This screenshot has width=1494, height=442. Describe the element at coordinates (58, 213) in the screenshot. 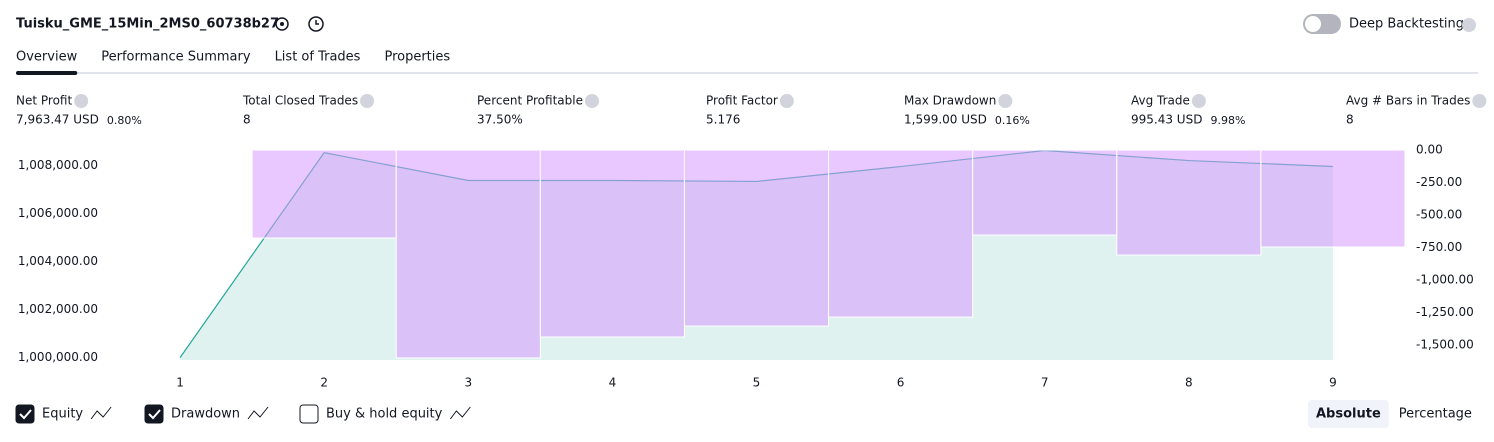

I see `y-tick-label: 1,006,000.00` at that location.